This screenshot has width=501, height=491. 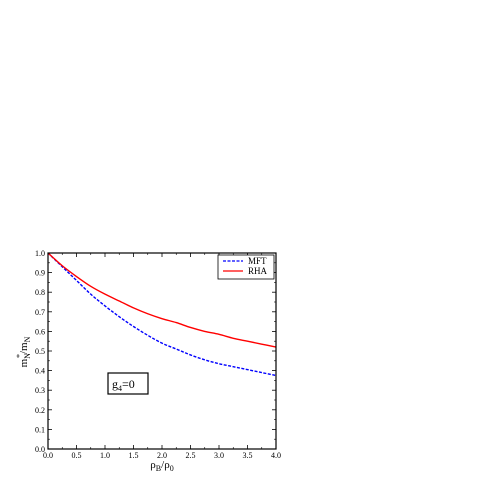 I want to click on y-tick-label-6: 0.6, so click(x=40, y=331).